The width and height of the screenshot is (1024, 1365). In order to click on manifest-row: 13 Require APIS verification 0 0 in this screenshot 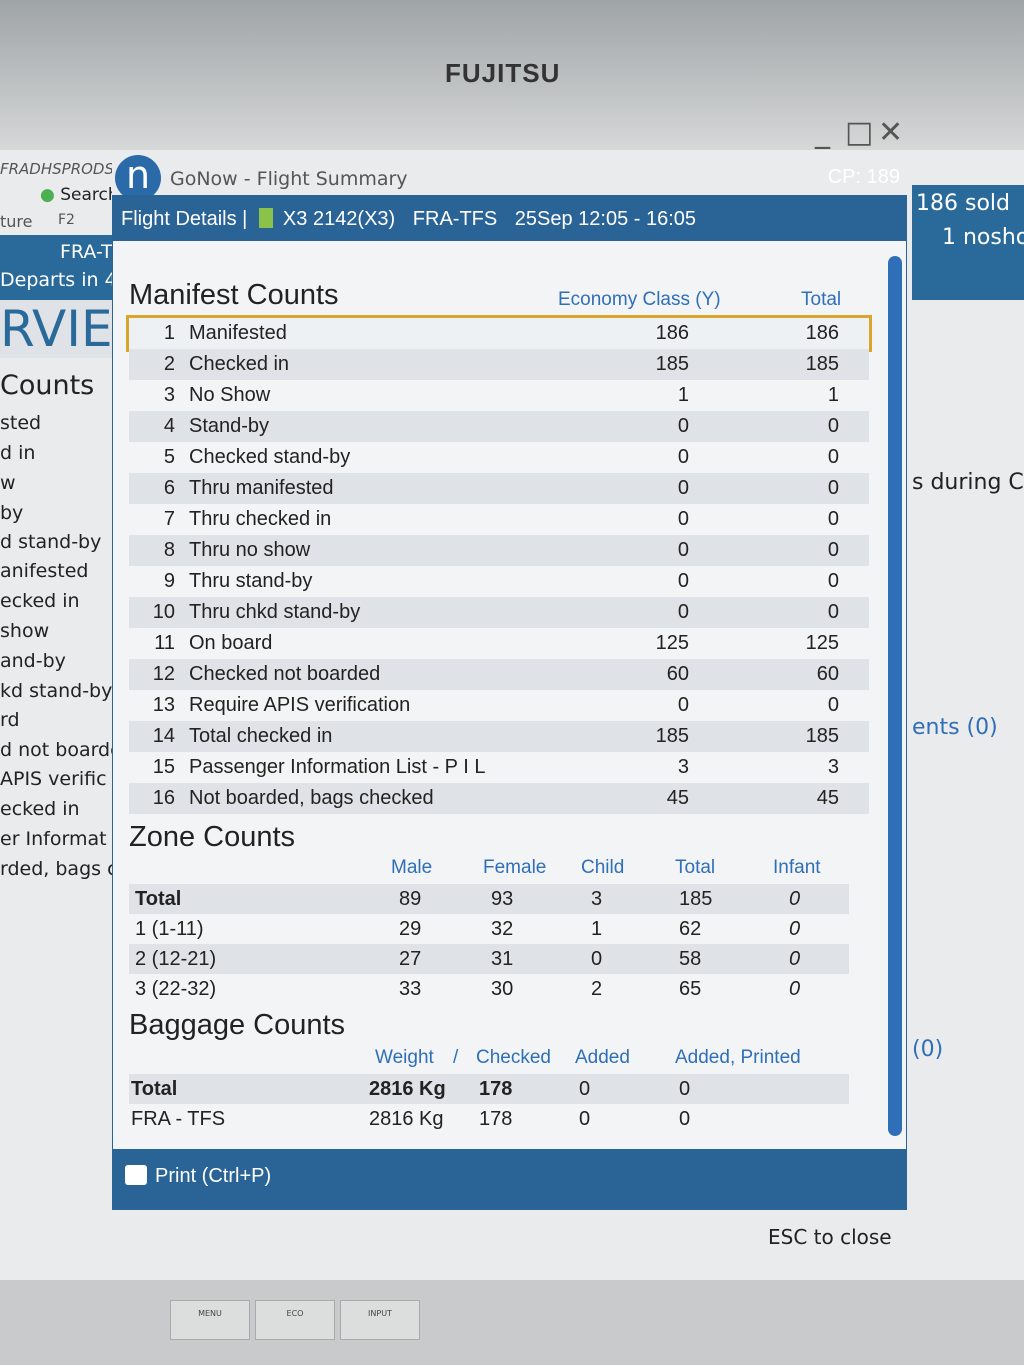, I will do `click(499, 705)`.